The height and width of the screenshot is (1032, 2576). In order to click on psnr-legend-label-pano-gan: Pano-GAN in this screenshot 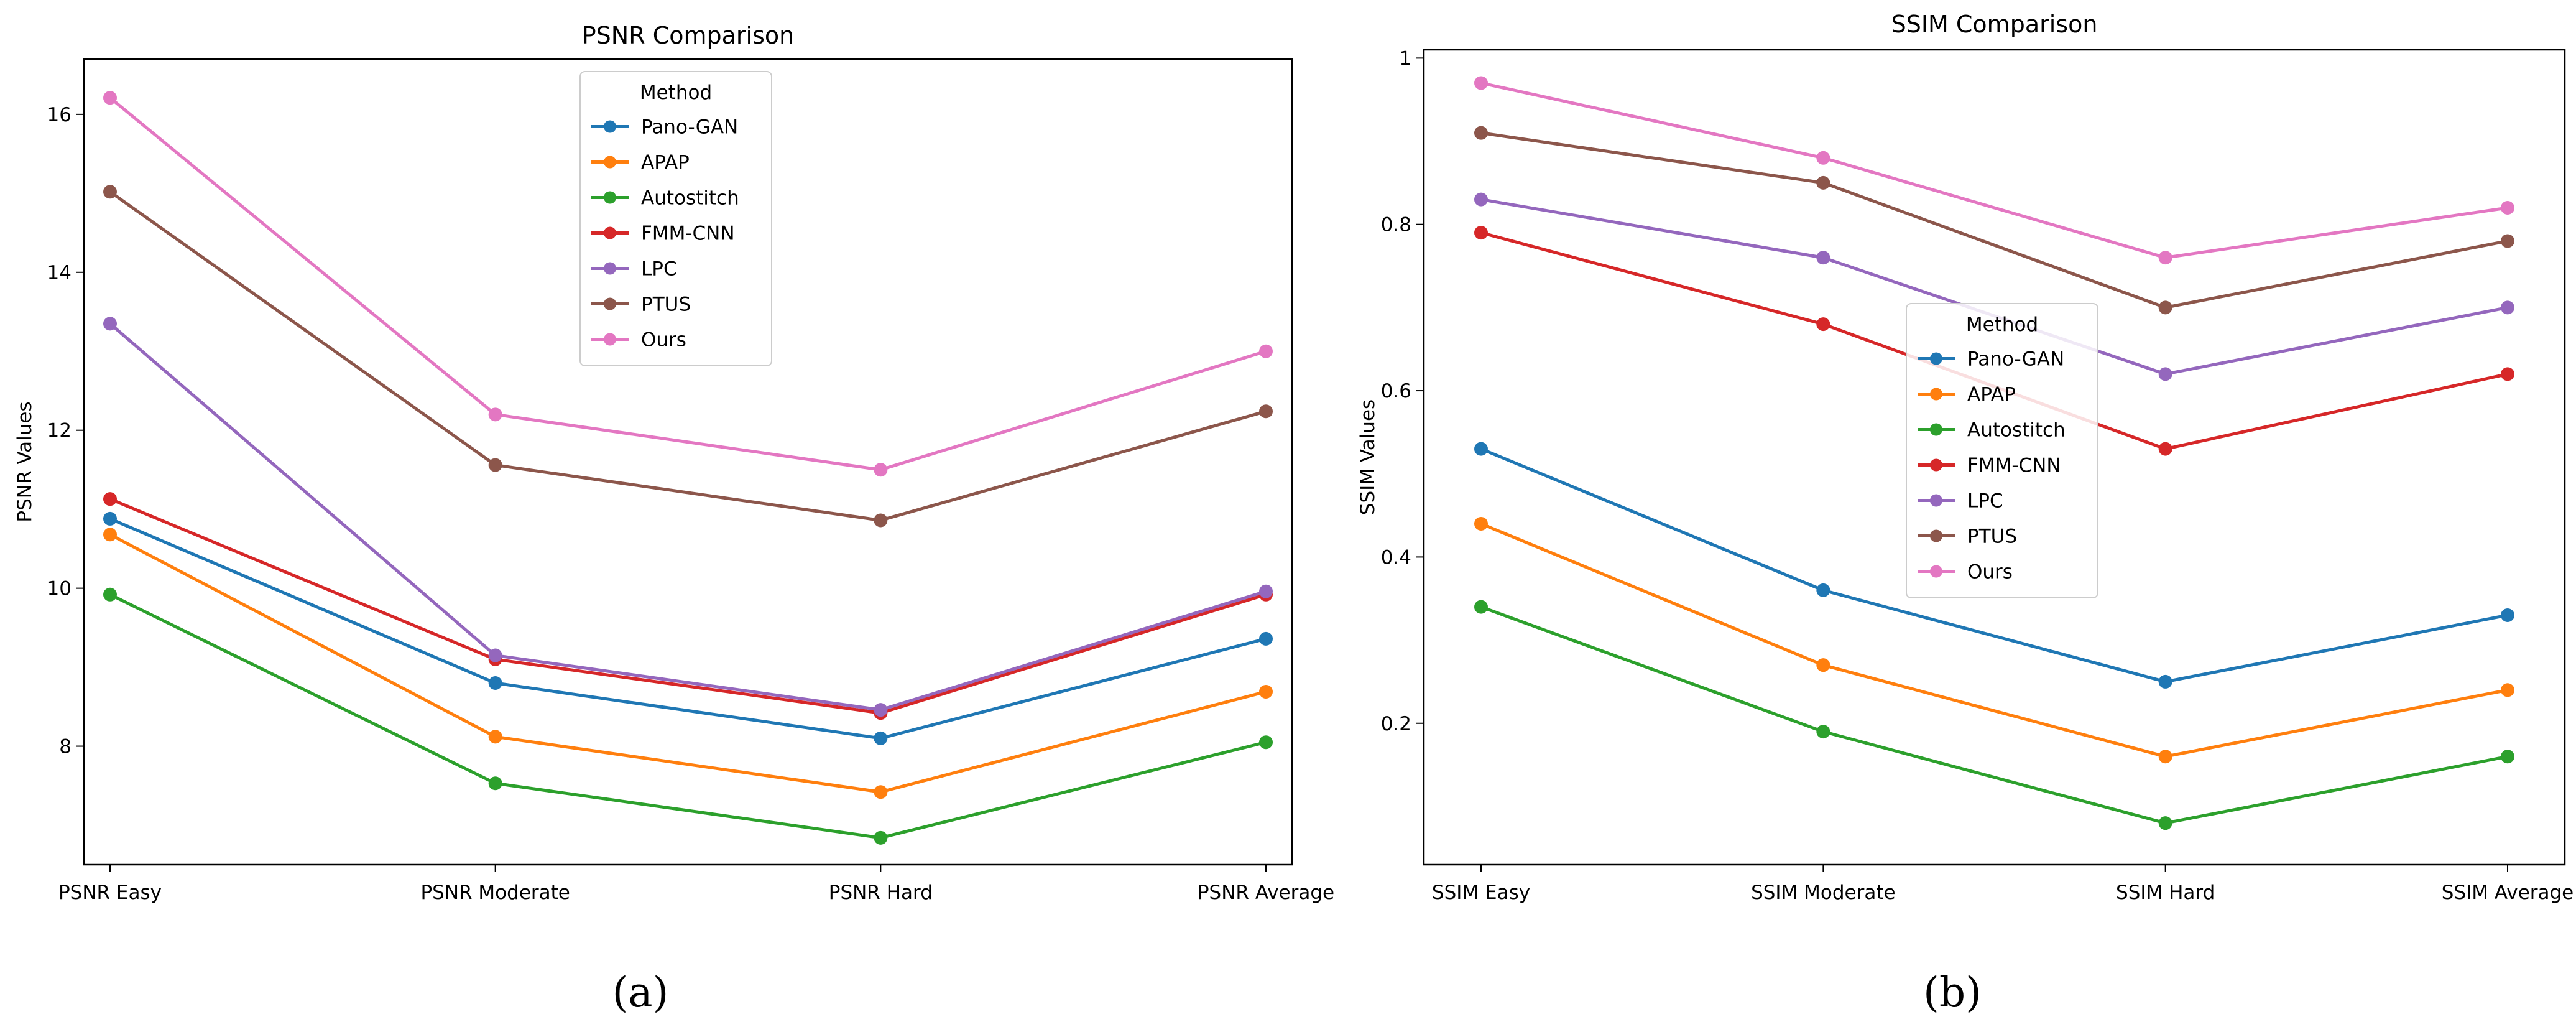, I will do `click(689, 127)`.